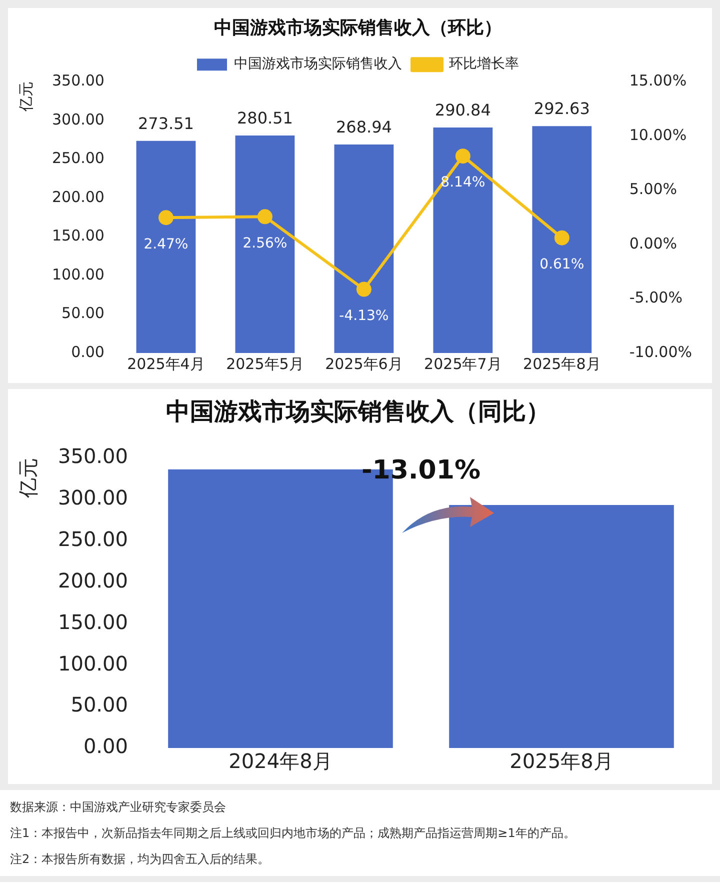 This screenshot has width=720, height=893. Describe the element at coordinates (562, 264) in the screenshot. I see `data-label: 0.61%` at that location.